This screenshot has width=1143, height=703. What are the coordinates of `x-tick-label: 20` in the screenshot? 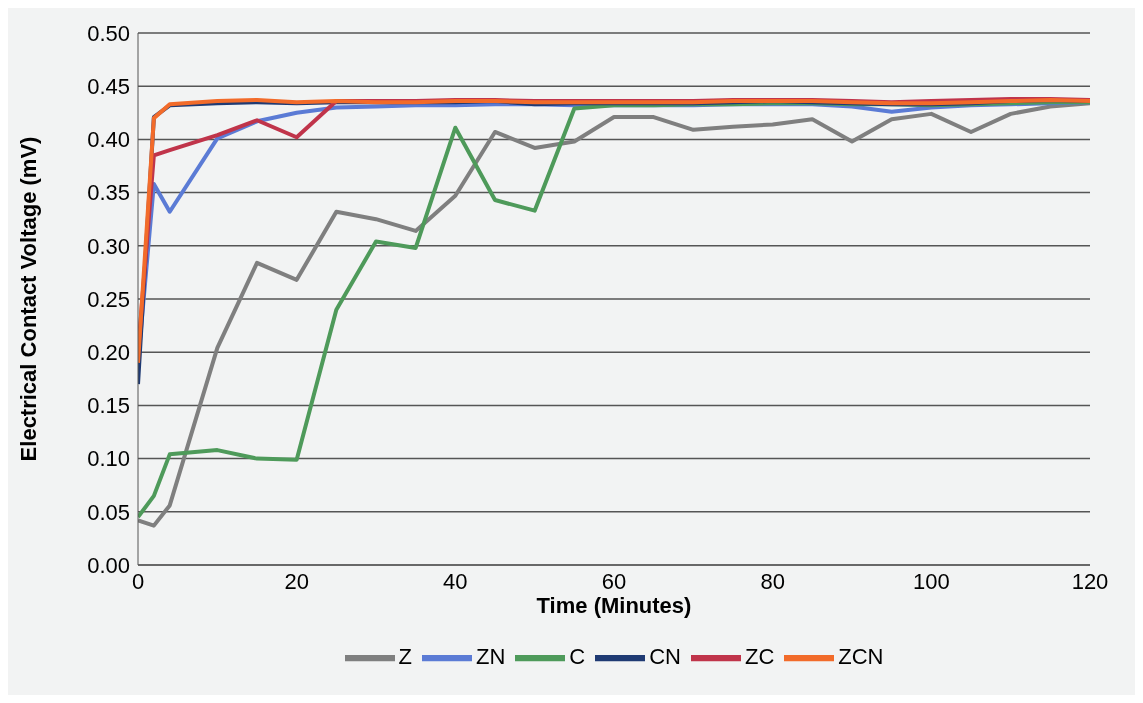 It's located at (296, 581).